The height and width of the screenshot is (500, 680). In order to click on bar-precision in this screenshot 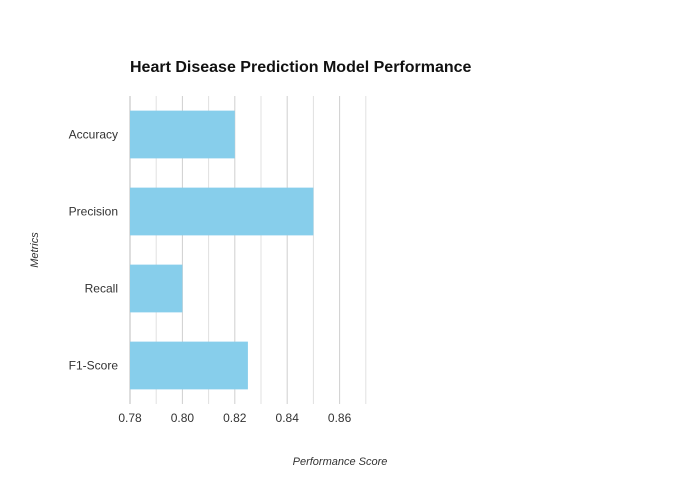, I will do `click(222, 211)`.